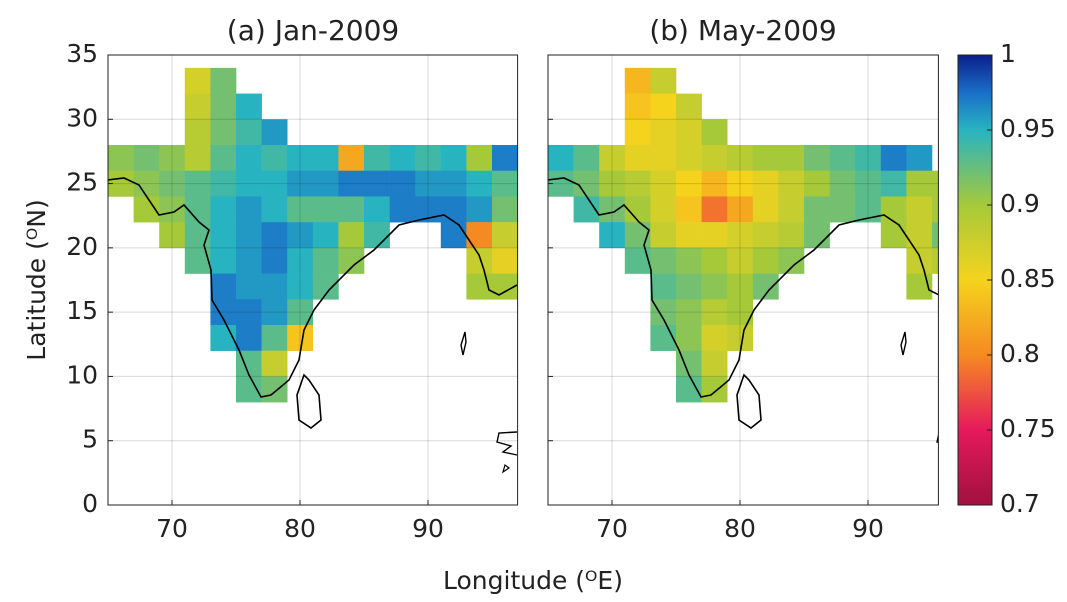 Image resolution: width=1067 pixels, height=602 pixels. I want to click on colorbar-tick-label: 0.9, so click(1020, 203).